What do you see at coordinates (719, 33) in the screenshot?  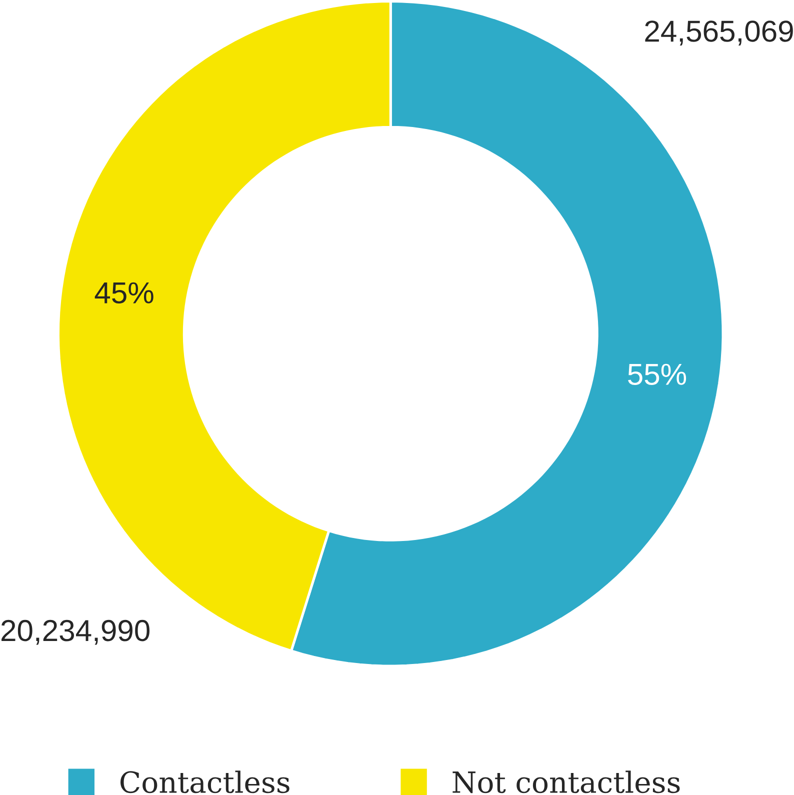 I see `data-label: 24,565,069` at bounding box center [719, 33].